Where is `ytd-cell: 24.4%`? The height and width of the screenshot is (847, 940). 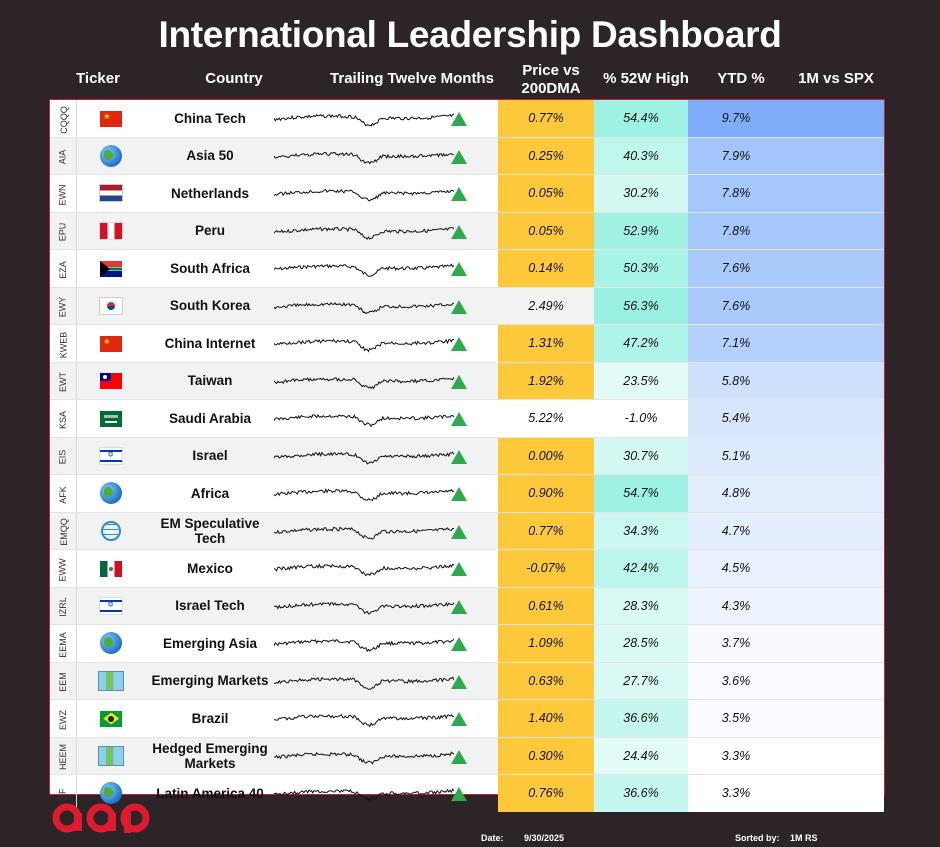 ytd-cell: 24.4% is located at coordinates (641, 756).